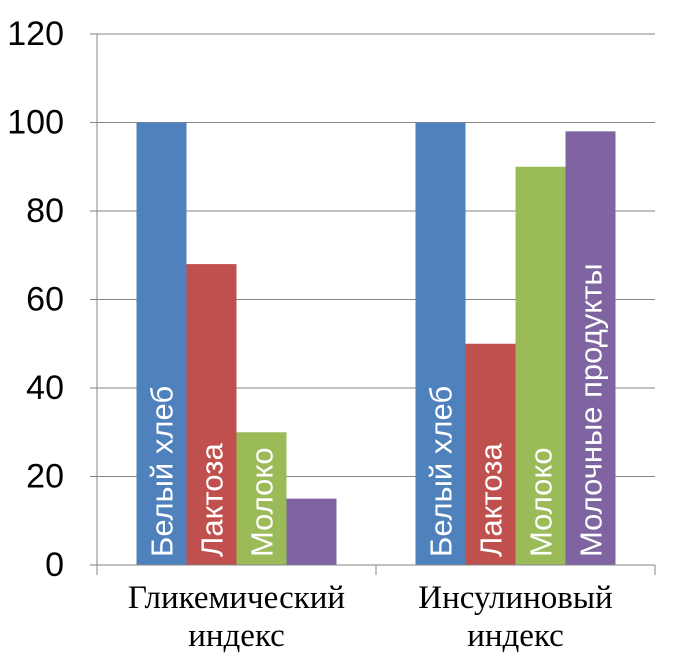  Describe the element at coordinates (45, 477) in the screenshot. I see `y-tick-label: 20` at that location.